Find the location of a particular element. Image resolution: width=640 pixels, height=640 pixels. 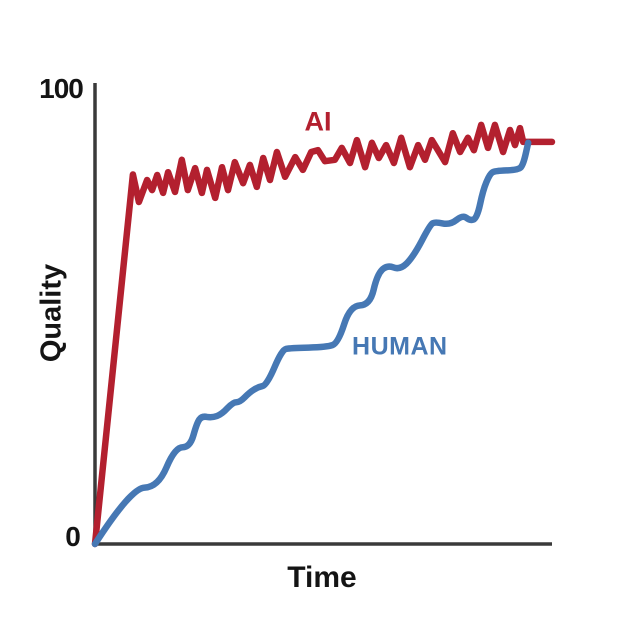

y-axis-title: Quality is located at coordinates (51, 313).